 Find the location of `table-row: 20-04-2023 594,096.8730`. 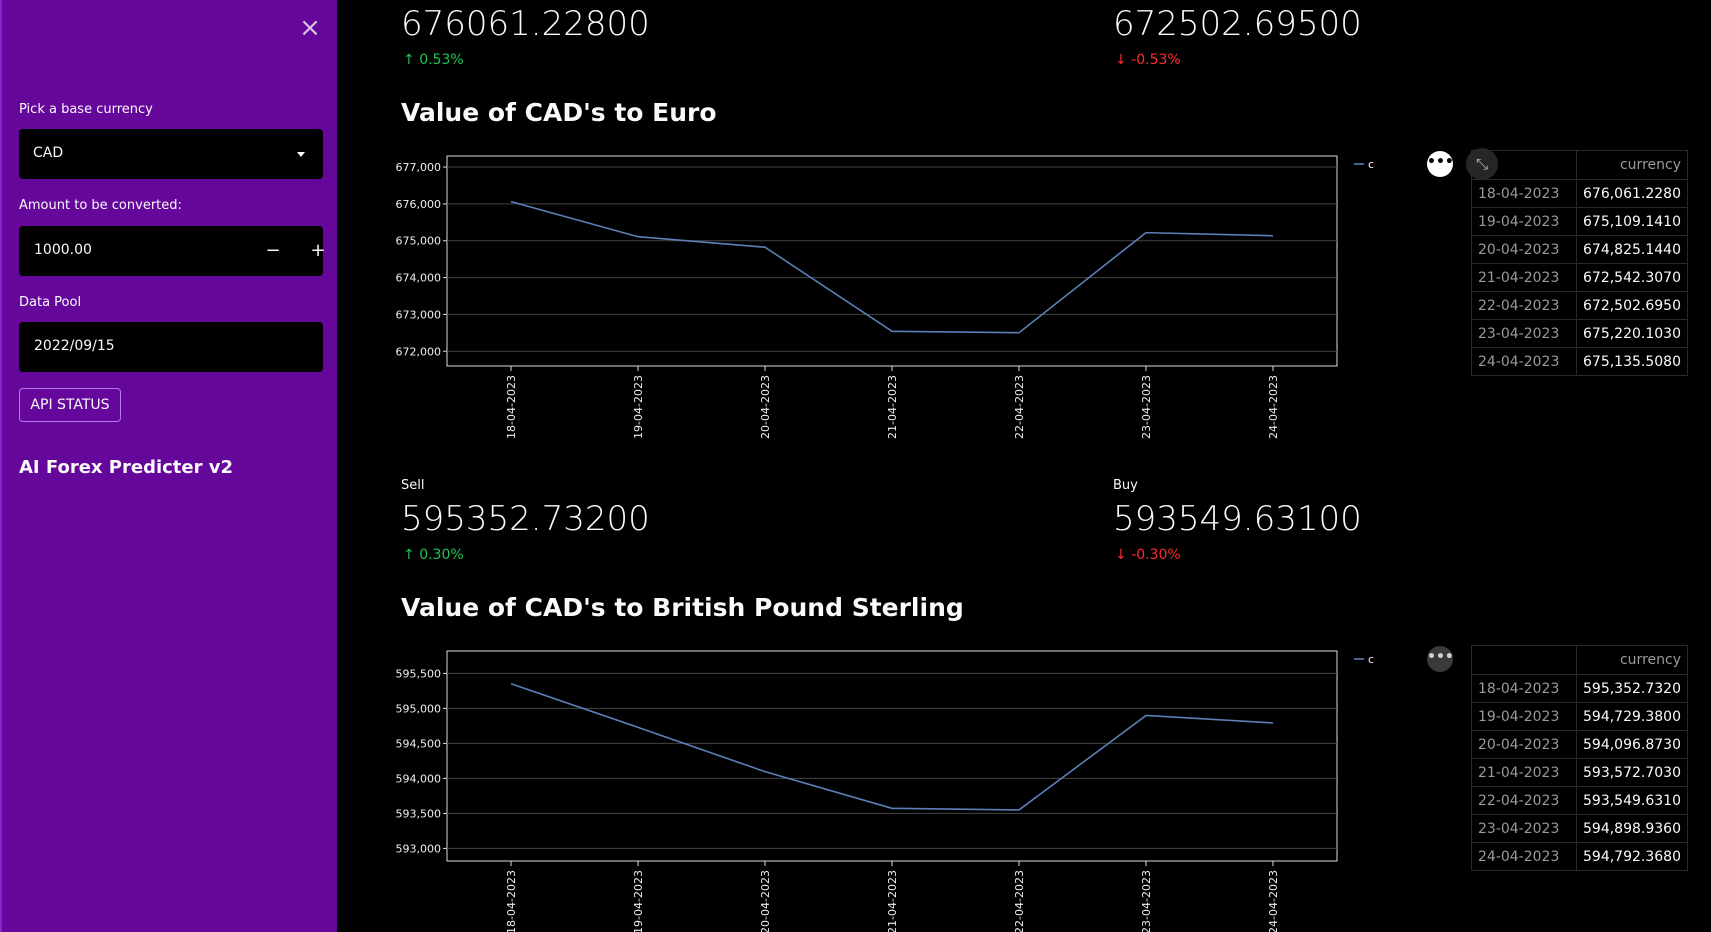

table-row: 20-04-2023 594,096.8730 is located at coordinates (1579, 744).